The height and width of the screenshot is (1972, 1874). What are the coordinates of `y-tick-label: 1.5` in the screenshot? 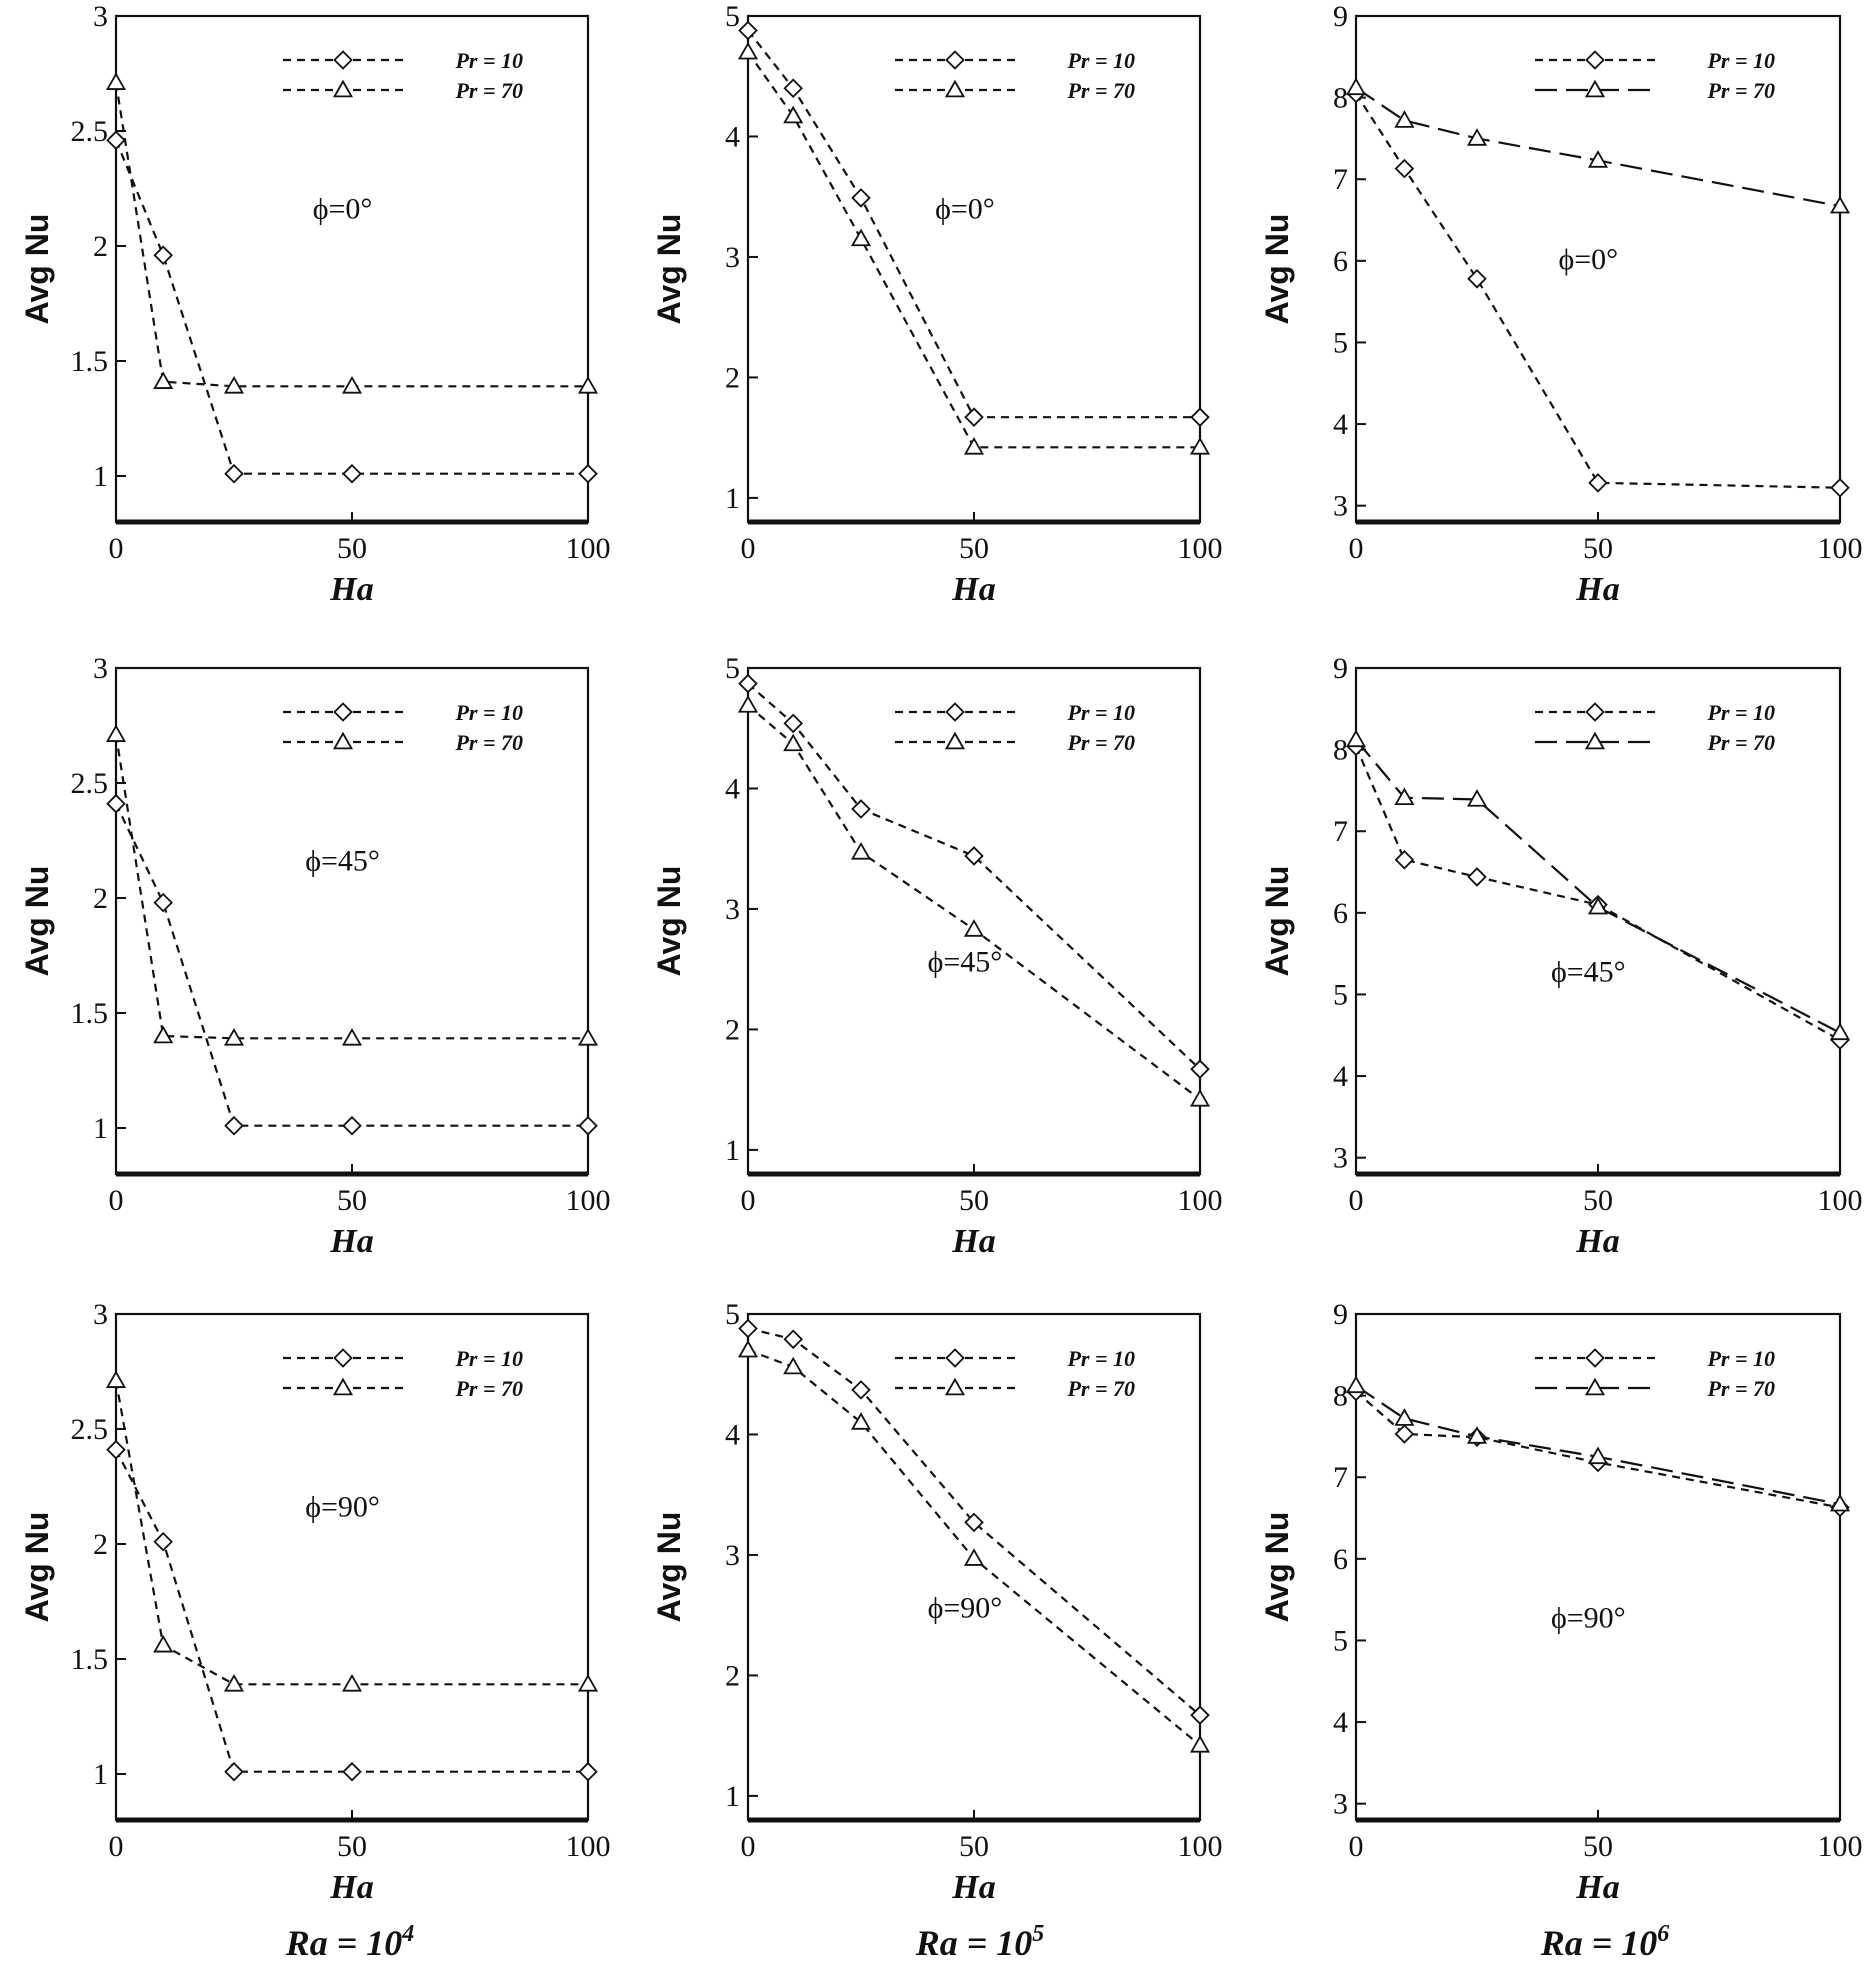 It's located at (90, 1659).